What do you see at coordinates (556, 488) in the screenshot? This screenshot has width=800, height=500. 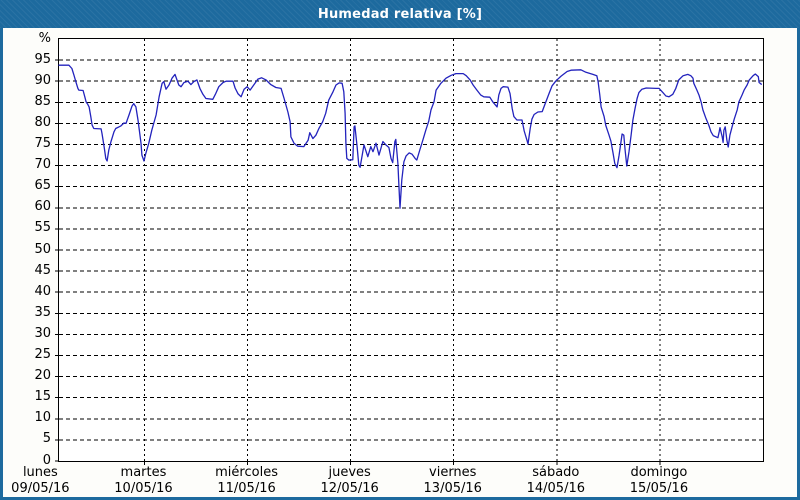 I see `x-tick-date-label: 14/05/16` at bounding box center [556, 488].